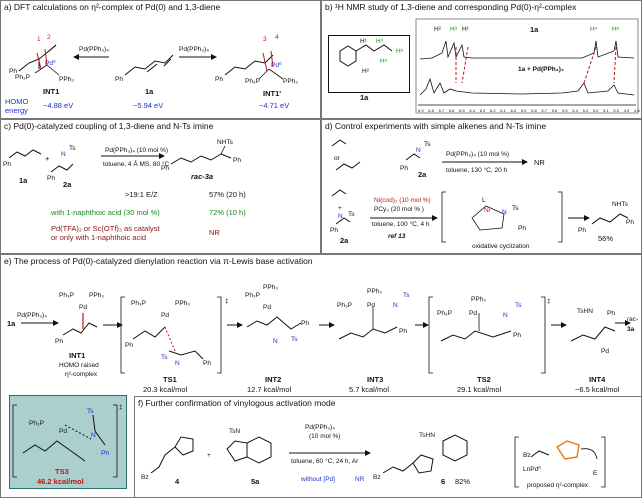 The width and height of the screenshot is (642, 499). I want to click on c-plus: +, so click(47, 158).